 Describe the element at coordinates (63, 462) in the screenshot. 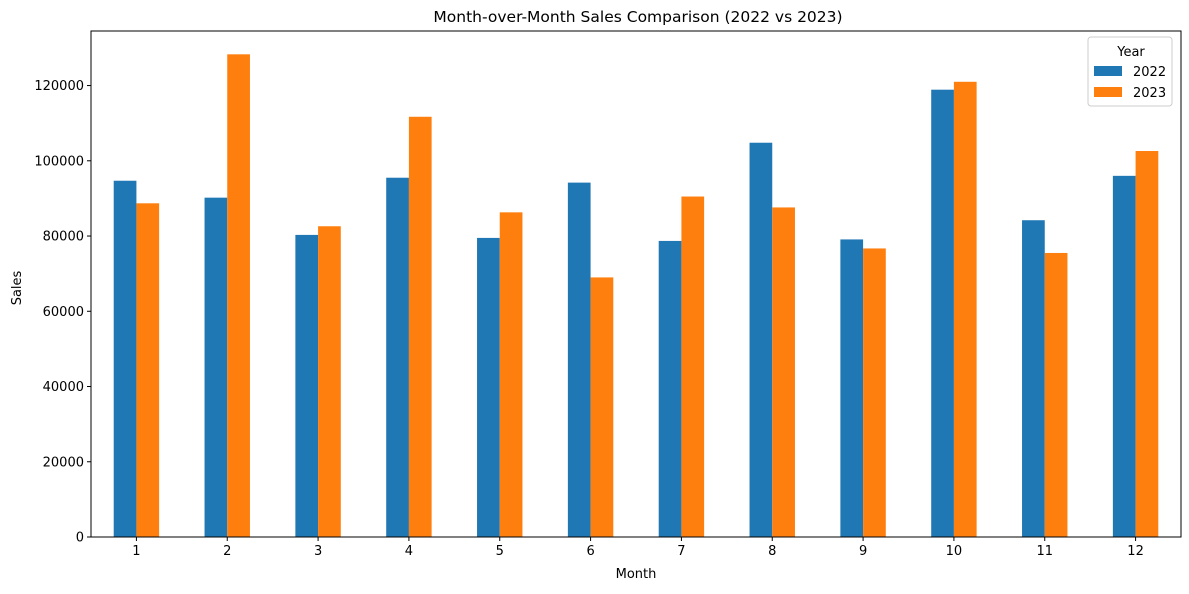

I see `y-tick-label: 20000` at that location.